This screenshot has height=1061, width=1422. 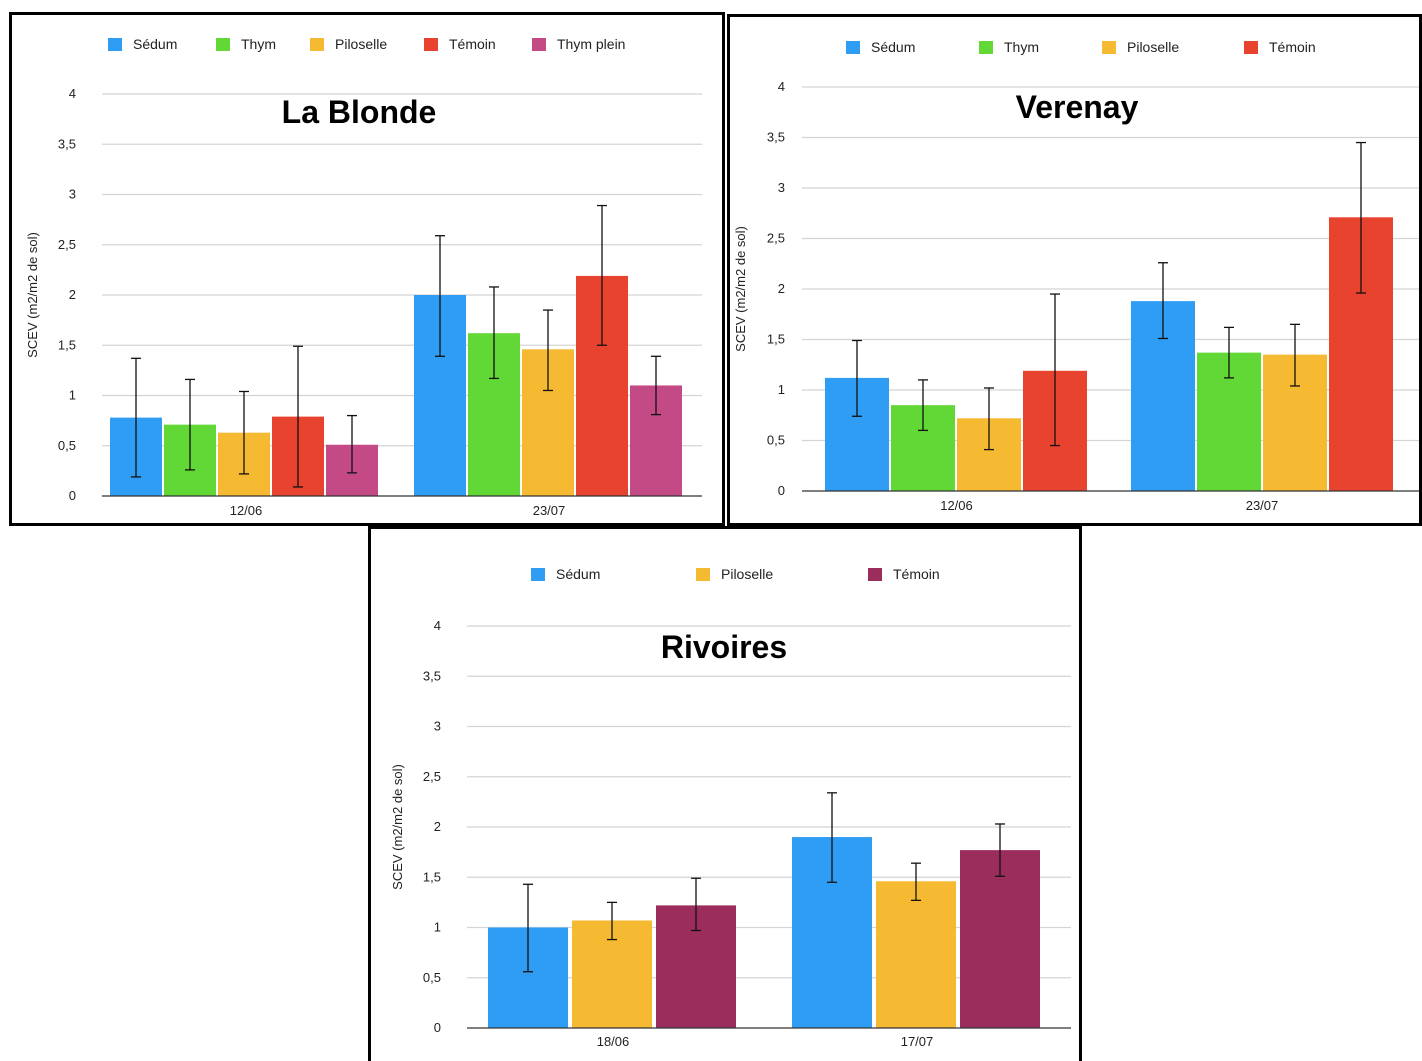 I want to click on chart-title: Rivoires, so click(x=724, y=647).